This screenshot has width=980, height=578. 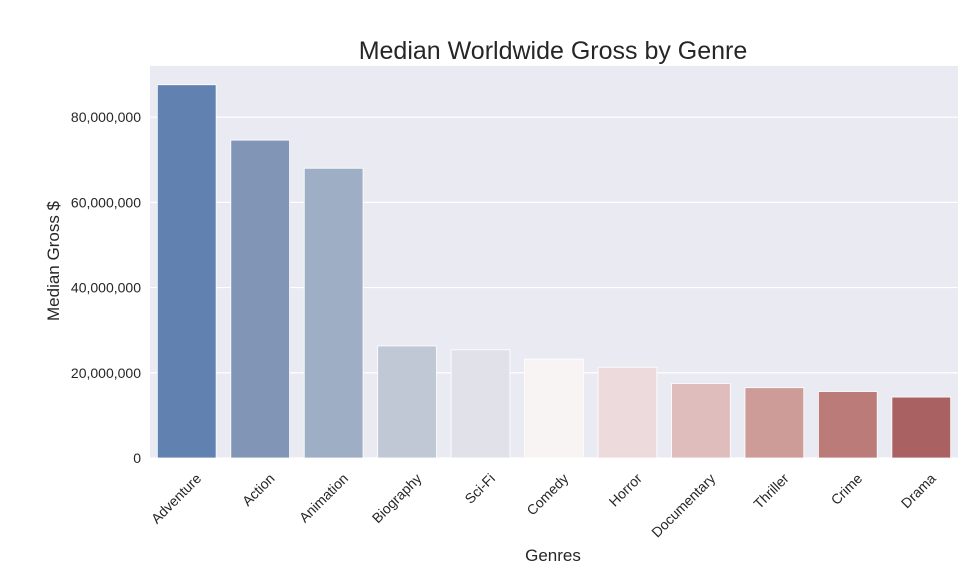 What do you see at coordinates (554, 408) in the screenshot?
I see `bar-comedy` at bounding box center [554, 408].